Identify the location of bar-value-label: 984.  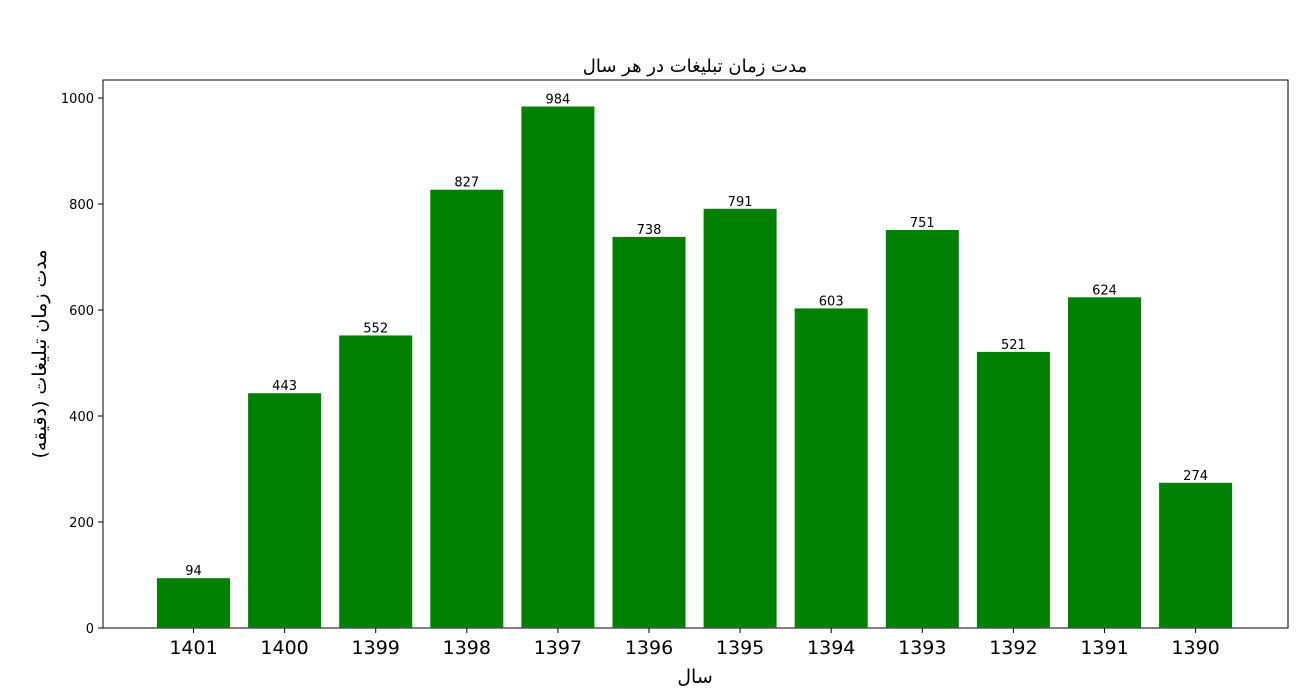
(557, 99).